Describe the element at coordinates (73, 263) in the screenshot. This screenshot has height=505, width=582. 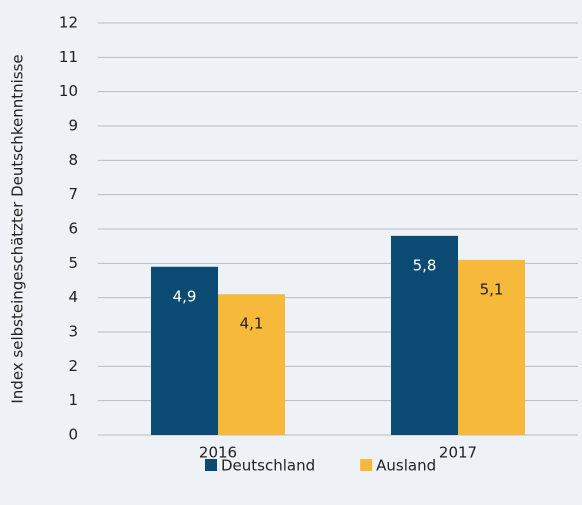
I see `y-tick-label: 5` at that location.